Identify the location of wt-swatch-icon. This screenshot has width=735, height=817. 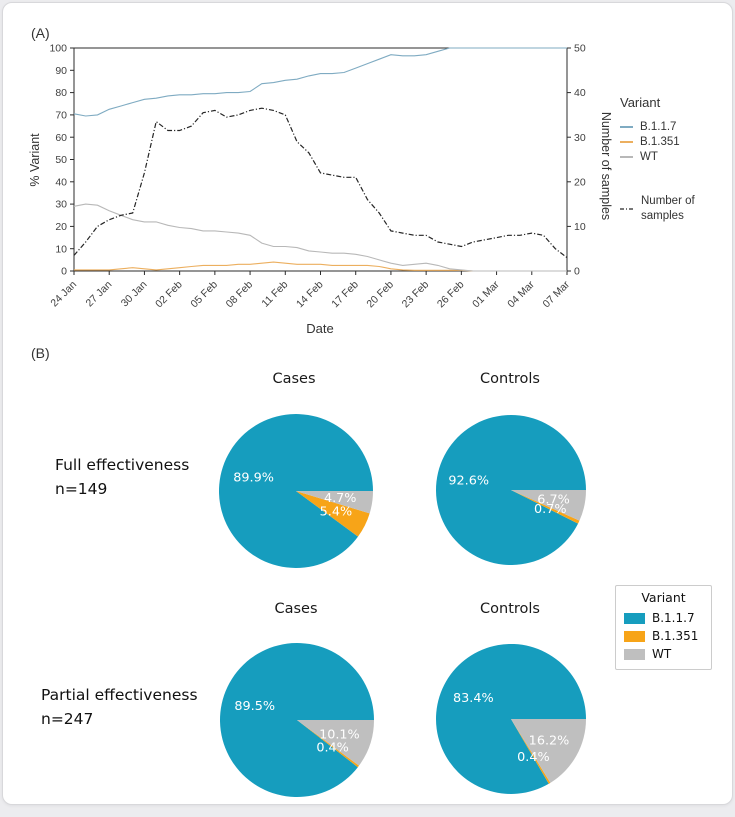
(634, 654).